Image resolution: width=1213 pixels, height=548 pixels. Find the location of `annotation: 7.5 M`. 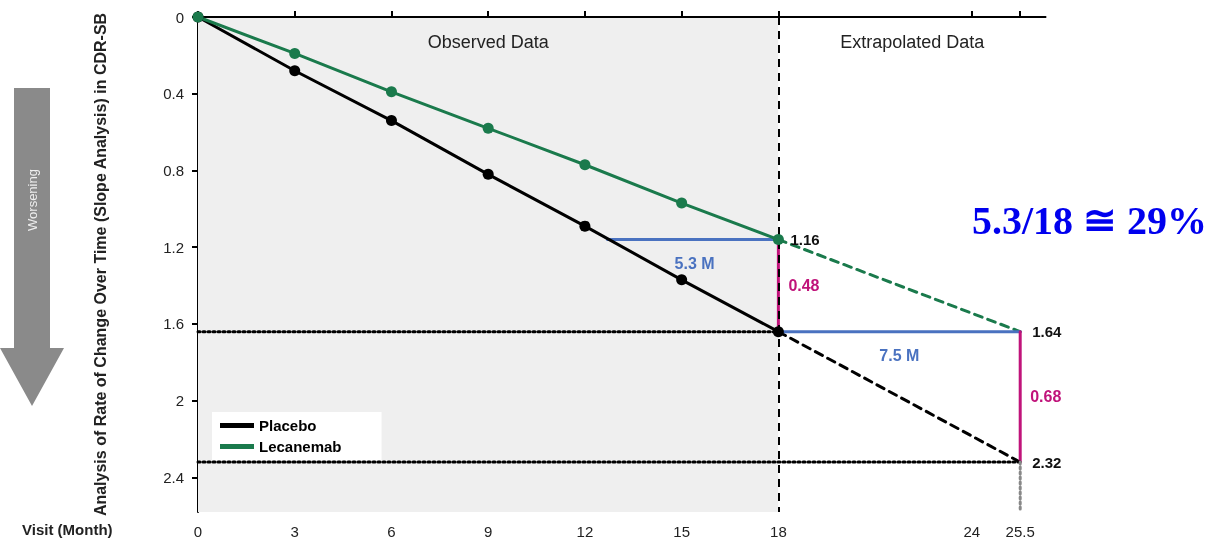

annotation: 7.5 M is located at coordinates (899, 356).